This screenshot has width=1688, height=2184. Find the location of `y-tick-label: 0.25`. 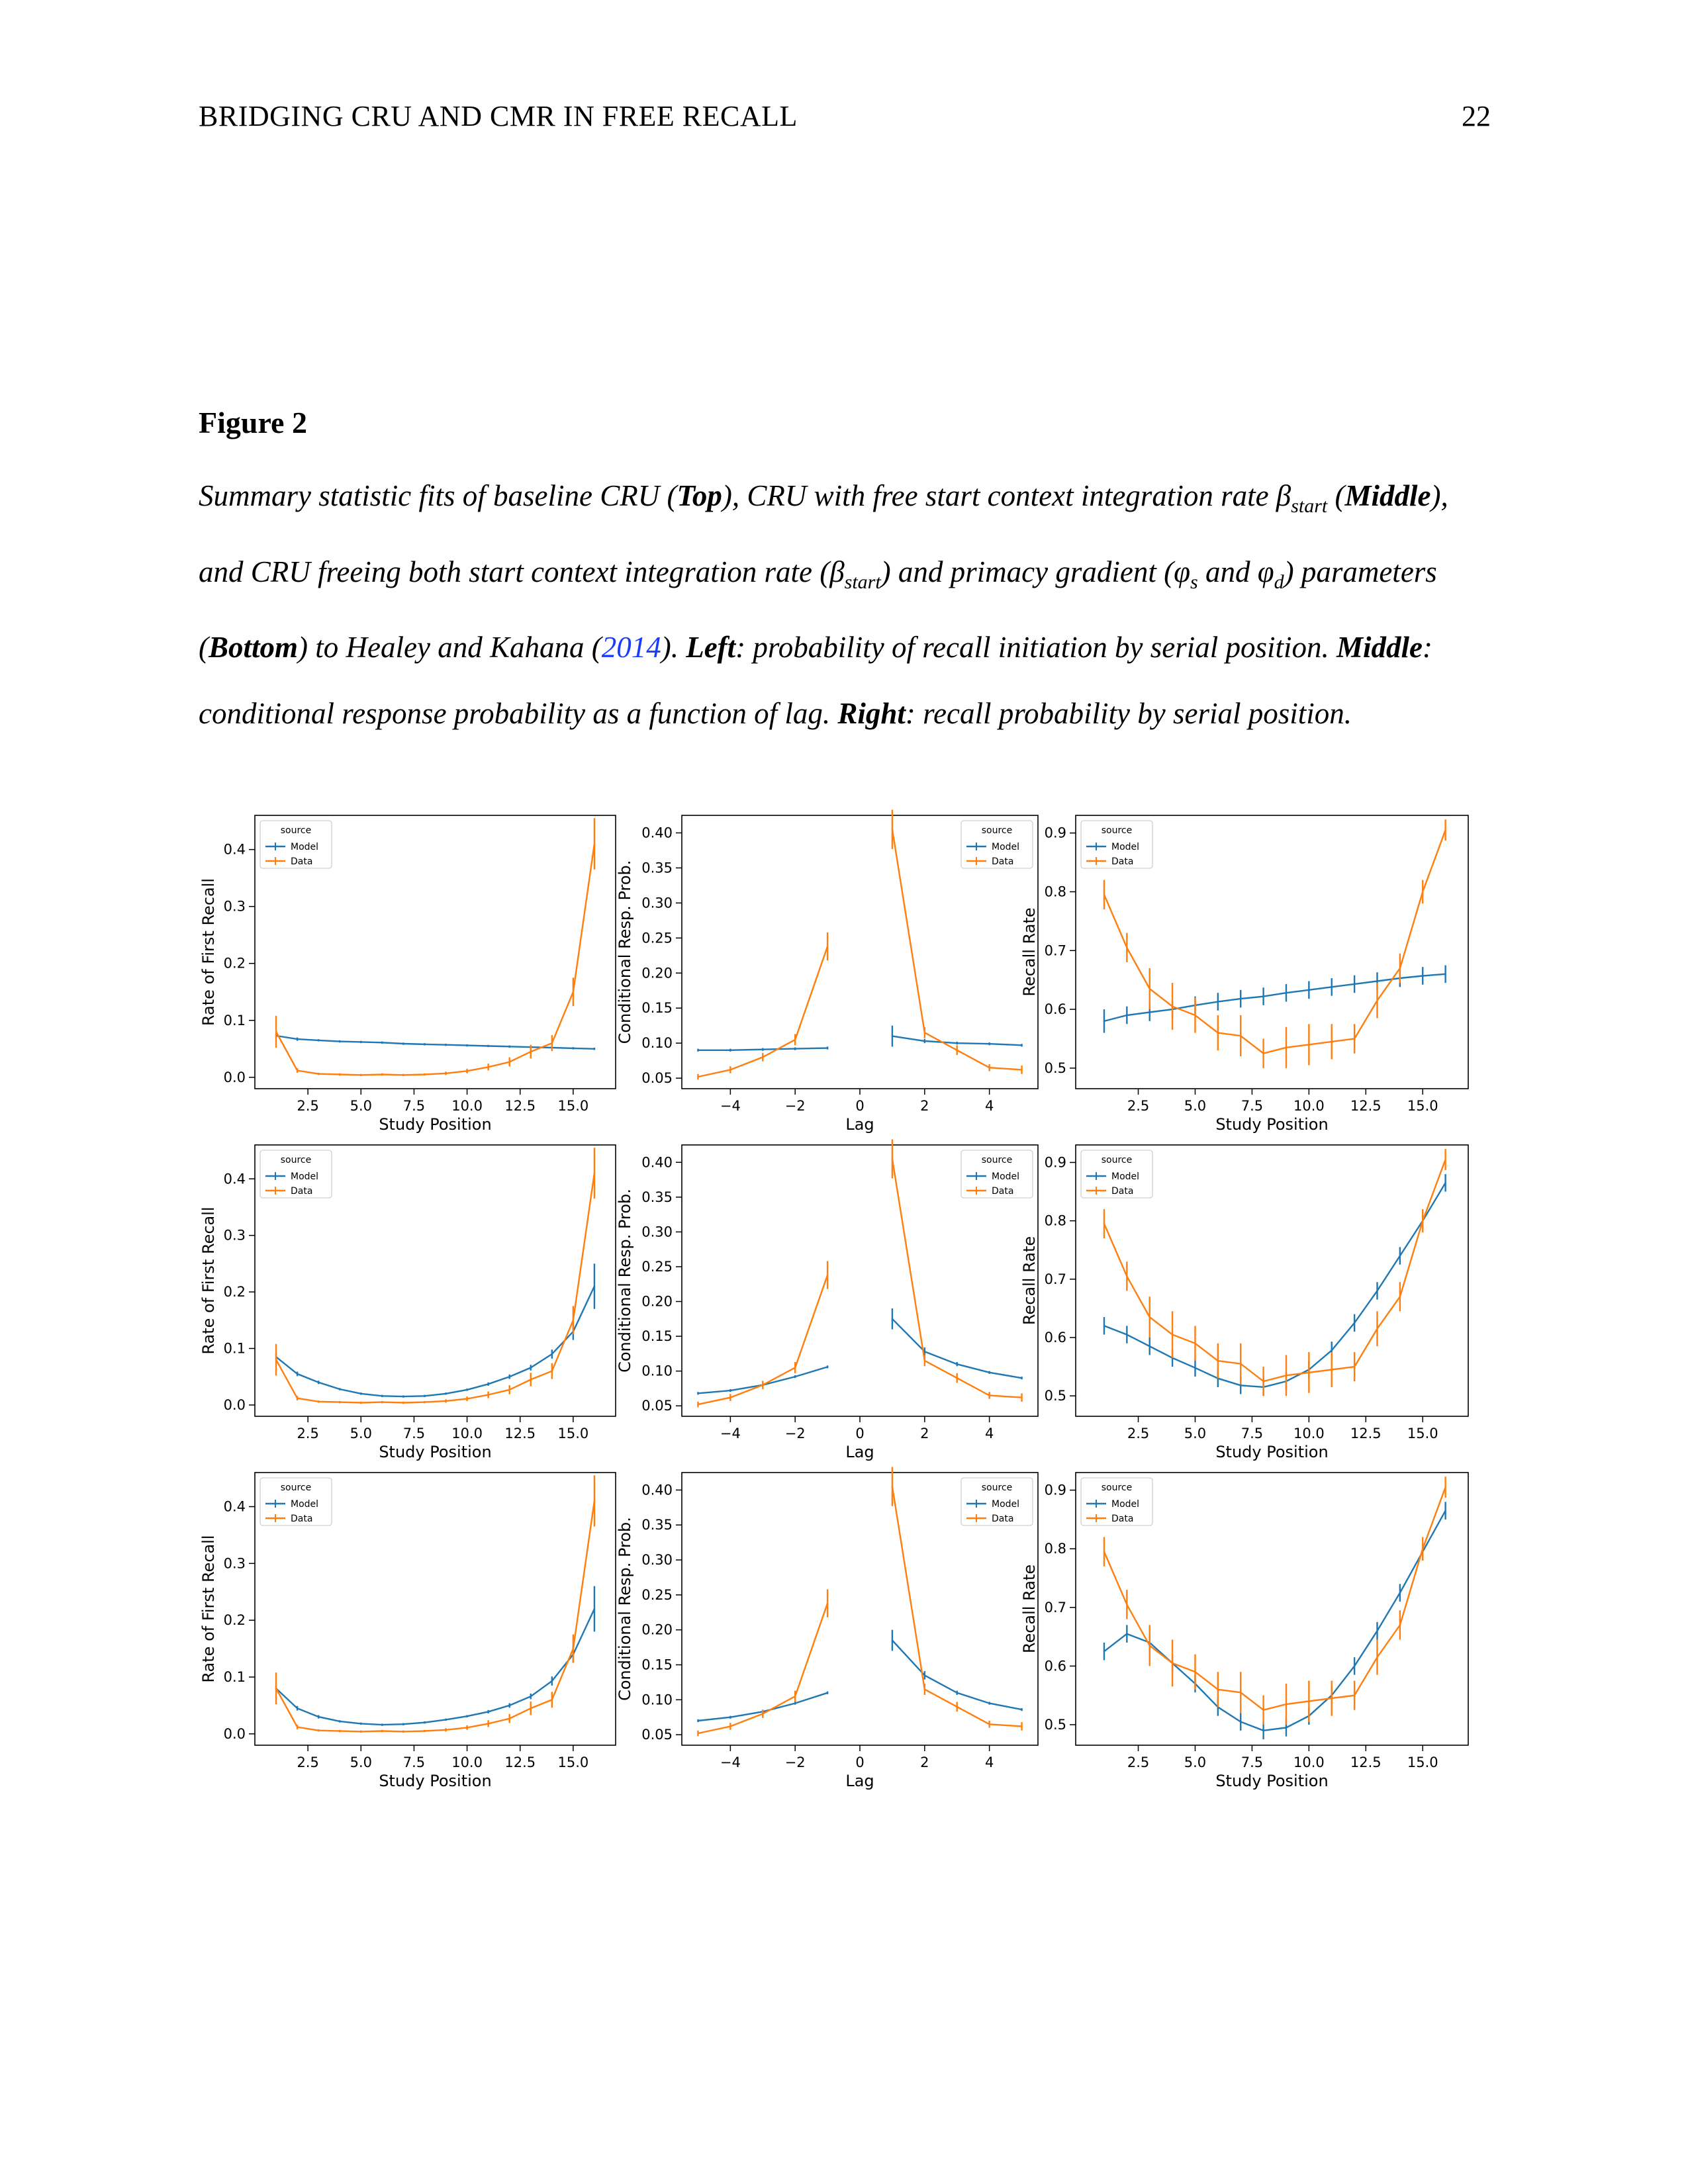

y-tick-label: 0.25 is located at coordinates (657, 1595).